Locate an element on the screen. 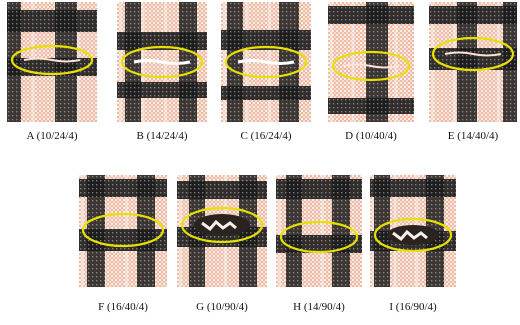 The width and height of the screenshot is (520, 325). fabric-photo-g is located at coordinates (222, 231).